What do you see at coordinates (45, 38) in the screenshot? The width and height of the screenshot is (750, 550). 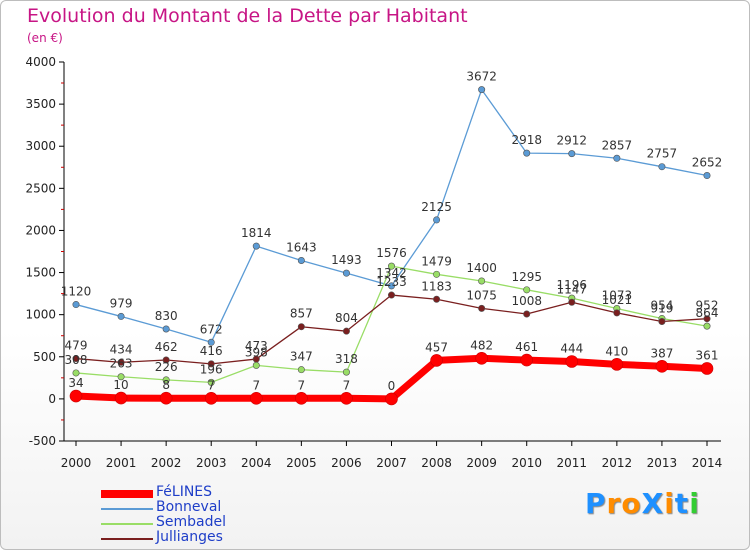 I see `chart-subtitle: (en €)` at bounding box center [45, 38].